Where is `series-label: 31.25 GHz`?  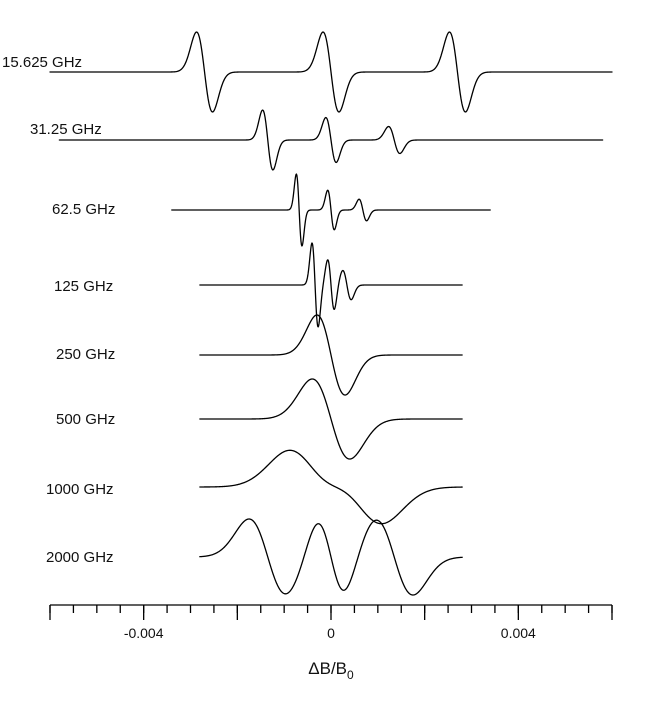 series-label: 31.25 GHz is located at coordinates (66, 129).